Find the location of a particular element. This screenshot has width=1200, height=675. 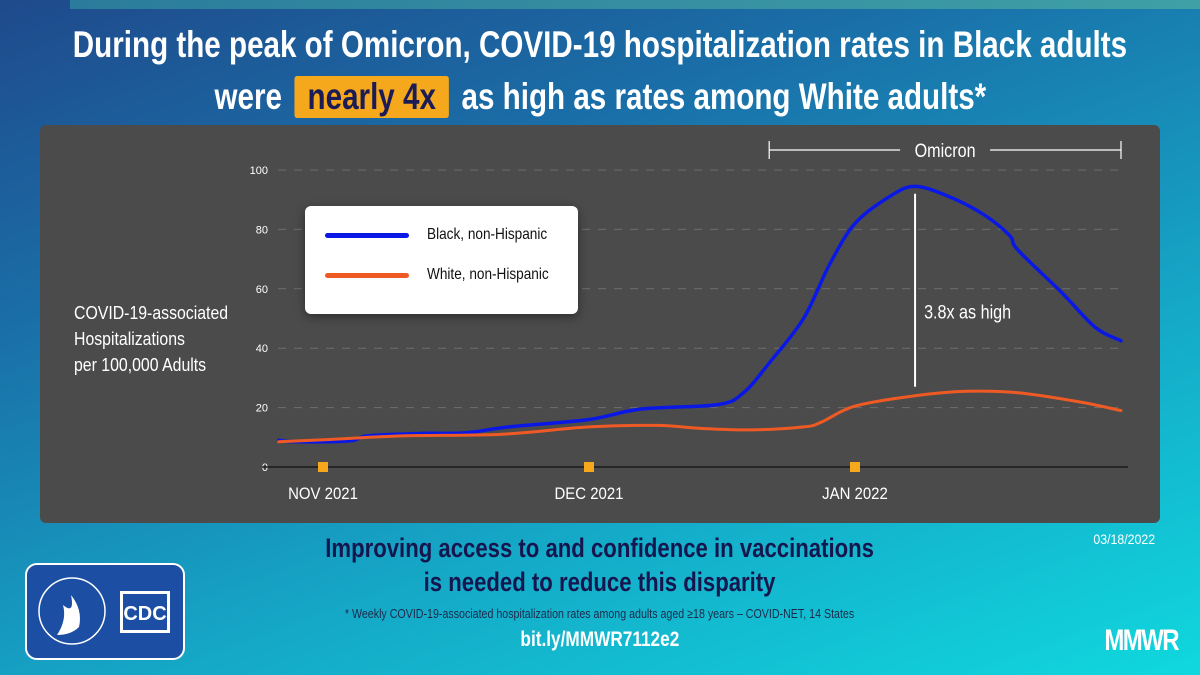

mmwr-logo: MMWR is located at coordinates (1141, 640).